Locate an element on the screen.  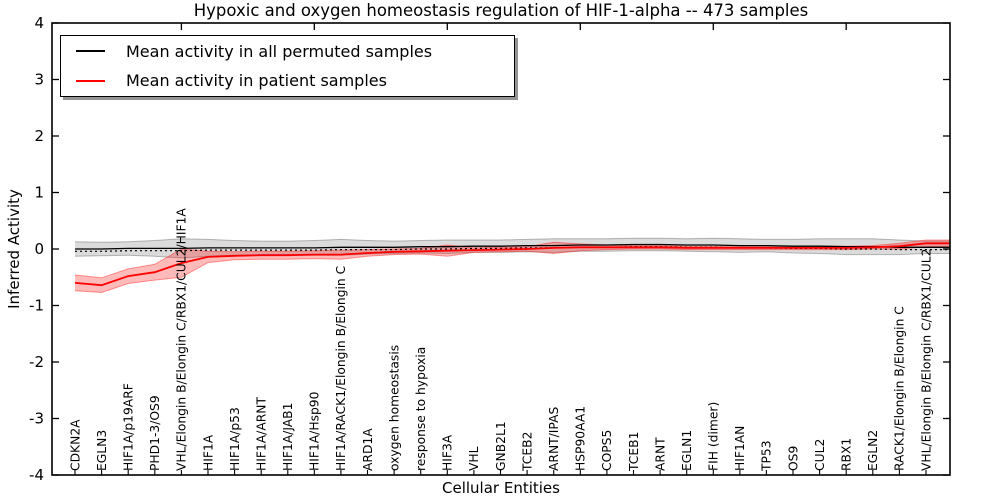
legend-entry-permuted: Mean activity in all permuted samples is located at coordinates (287, 51).